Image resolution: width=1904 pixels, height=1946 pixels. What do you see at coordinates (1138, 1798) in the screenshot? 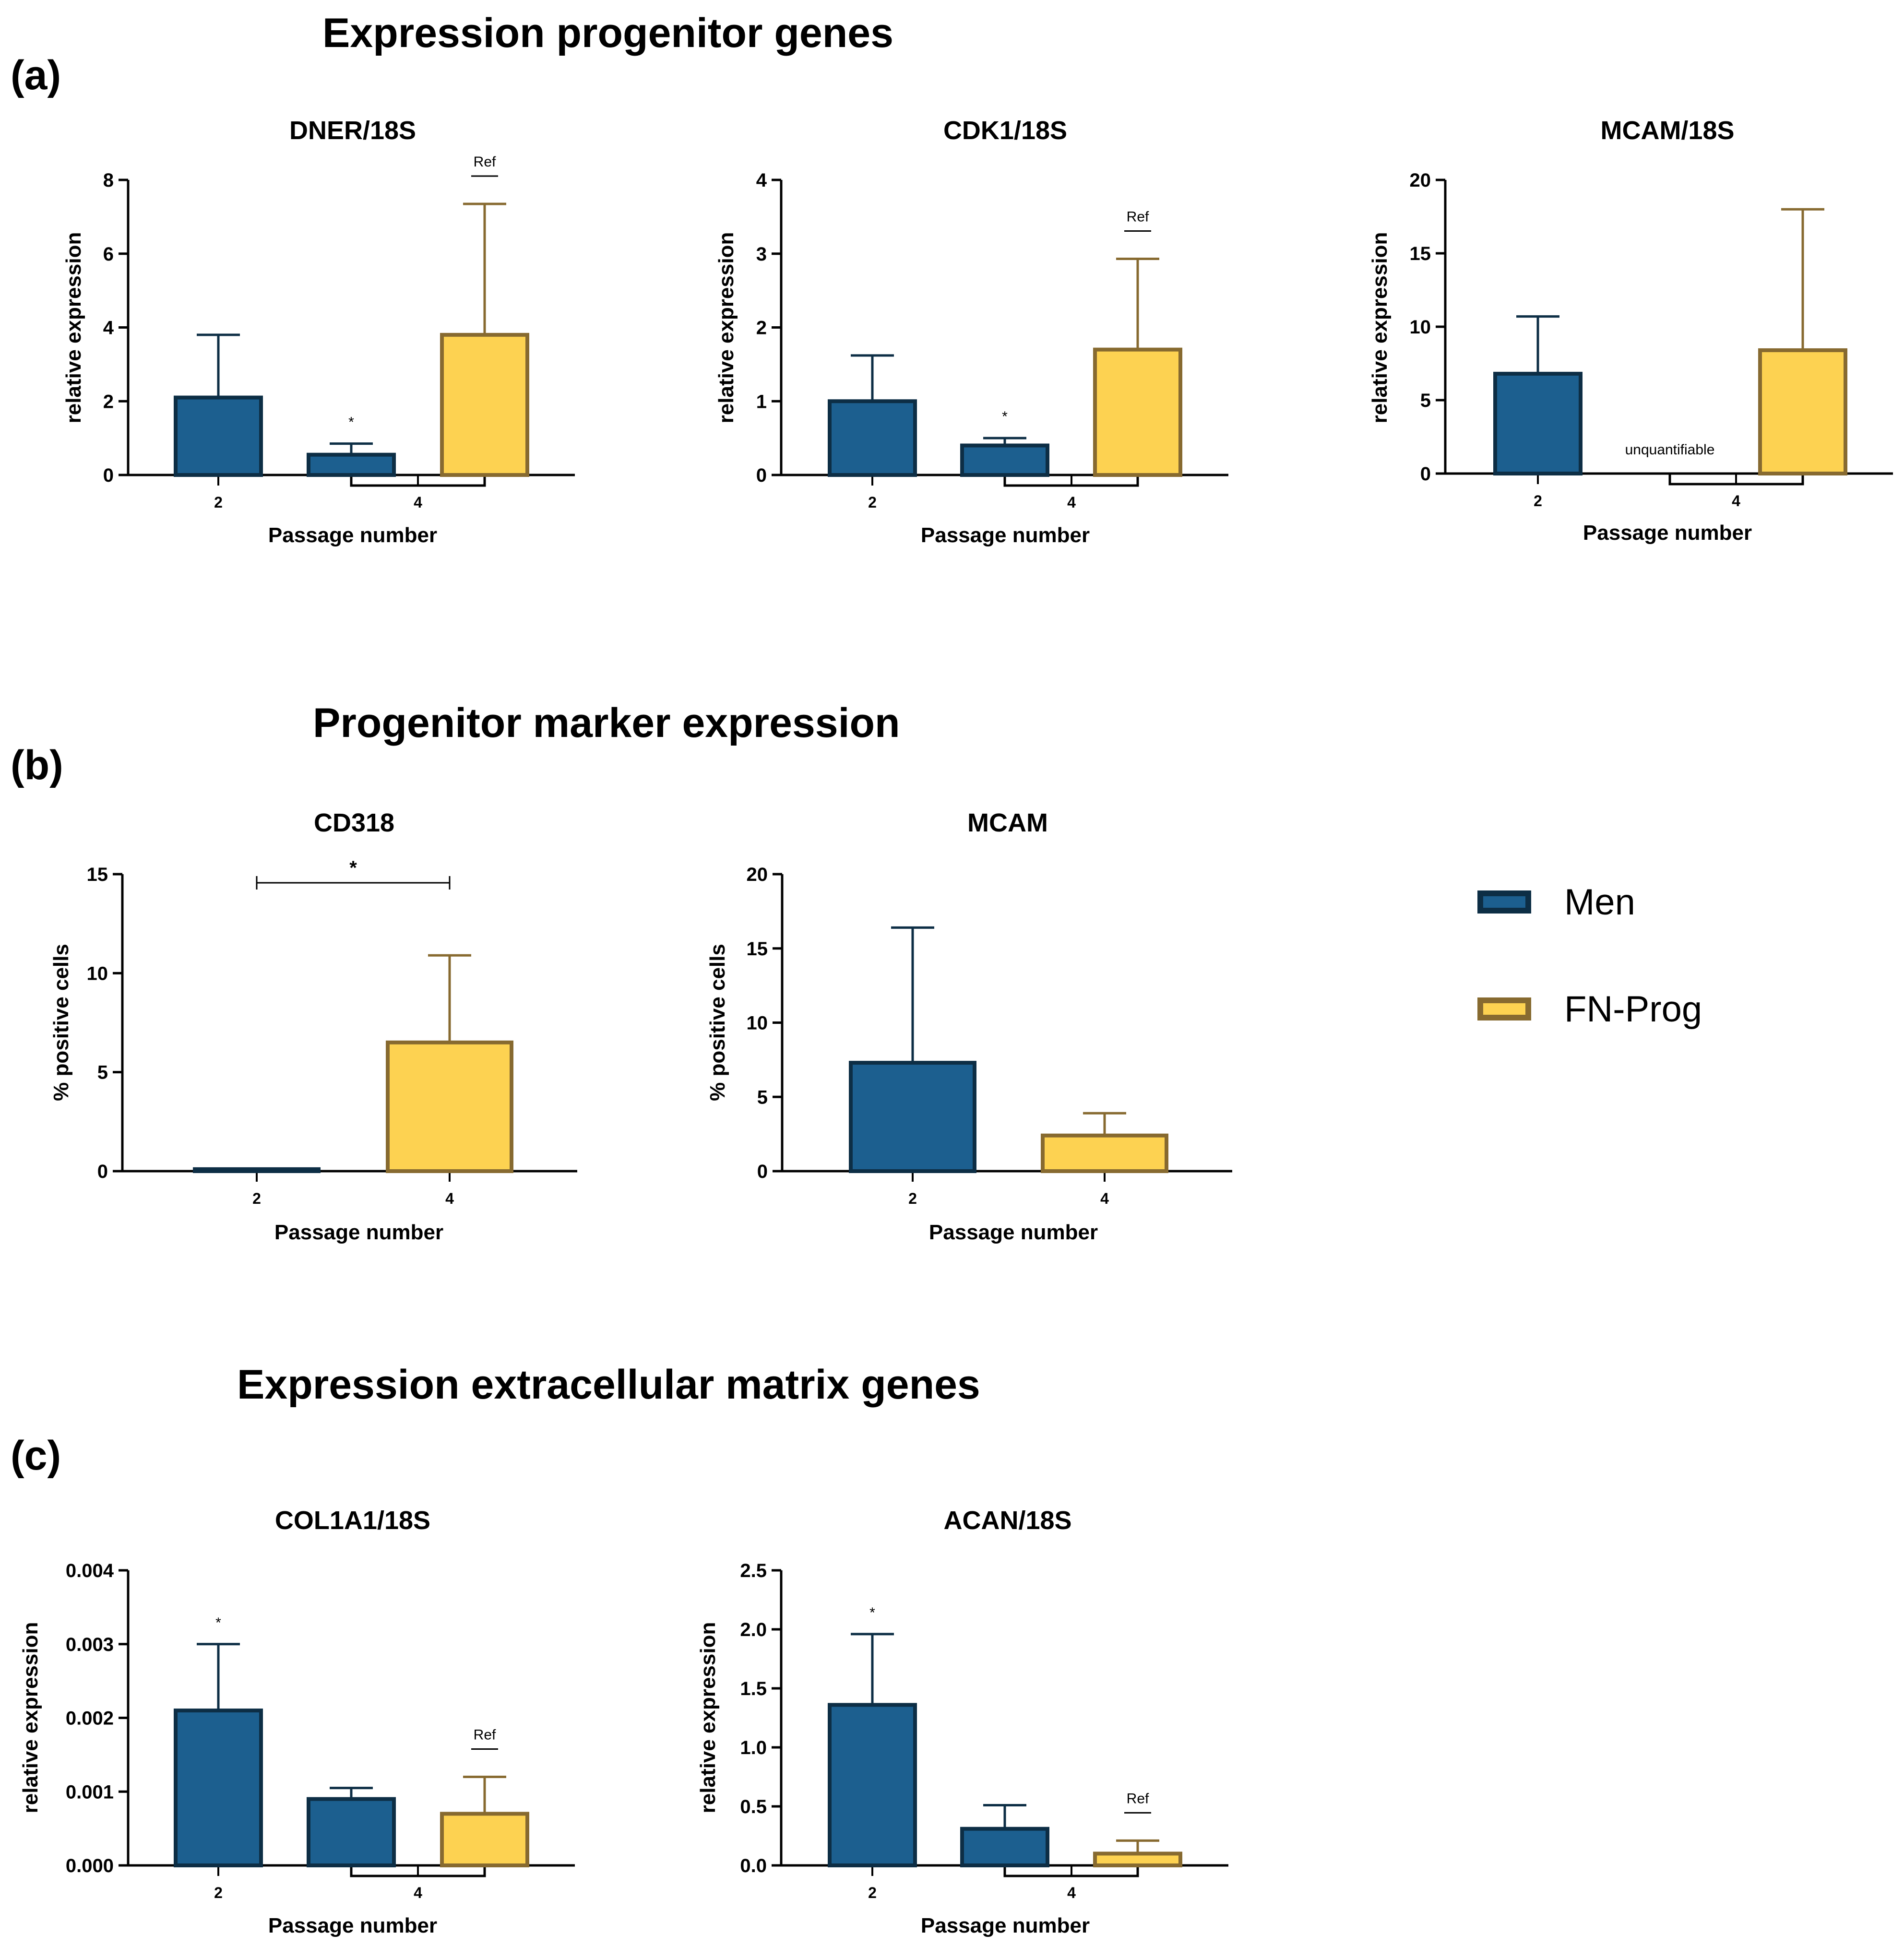
I see `acan-annotation: Ref` at bounding box center [1138, 1798].